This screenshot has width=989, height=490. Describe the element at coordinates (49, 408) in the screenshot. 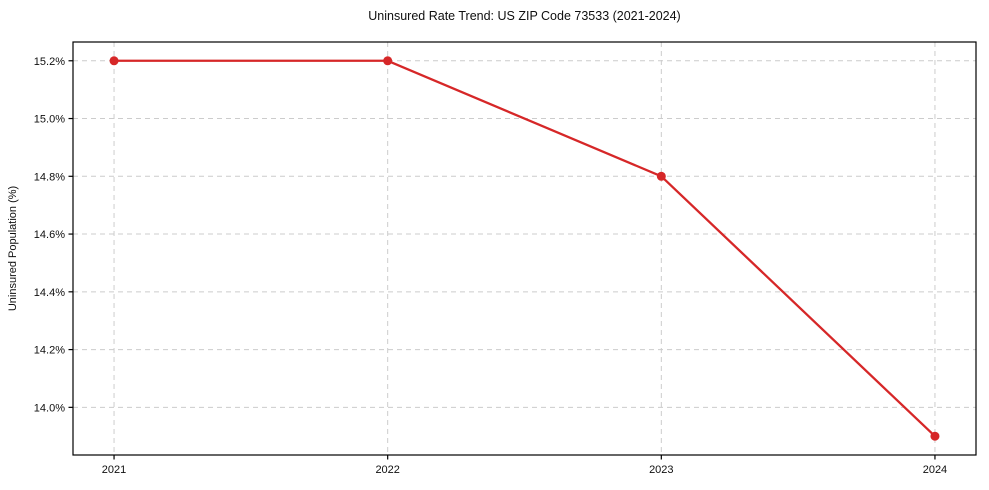

I see `y-tick-label: 14.0%` at that location.